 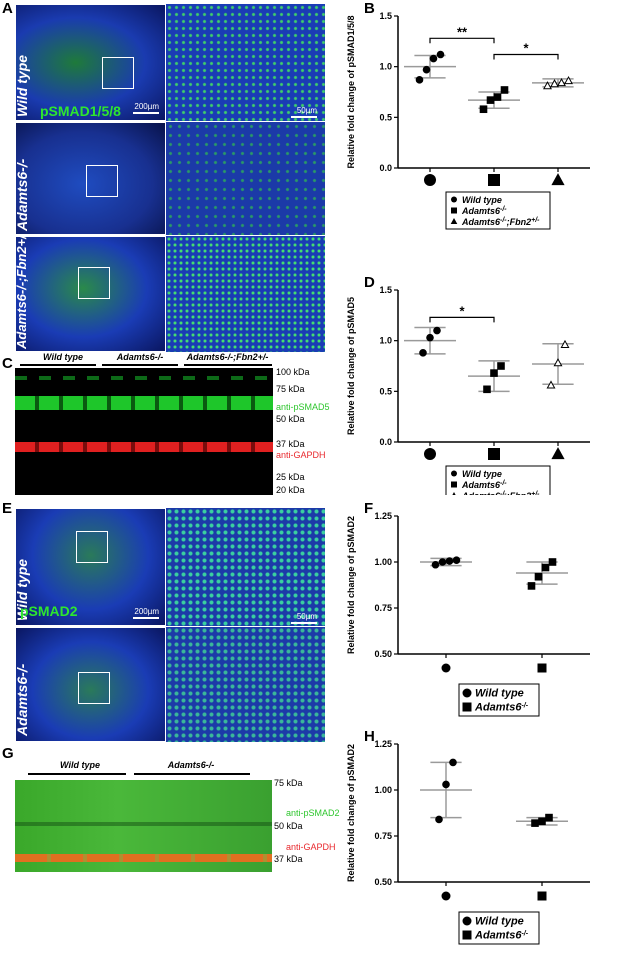 I want to click on y-axis-label: Relative fold change of pSMAD5, so click(x=351, y=366).